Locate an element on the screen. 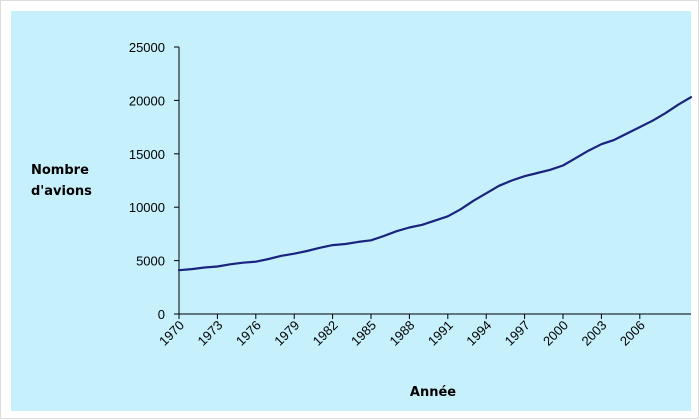  y-tick-label: 0 is located at coordinates (161, 314).